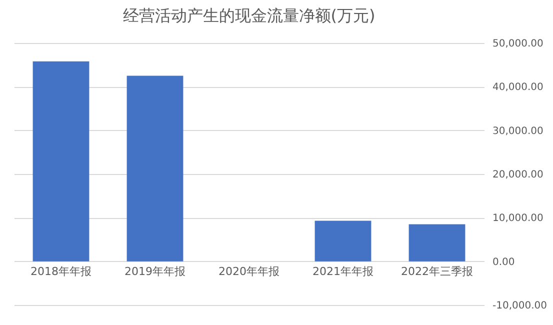  Describe the element at coordinates (343, 271) in the screenshot. I see `x-tick-label: 2021年年报` at that location.